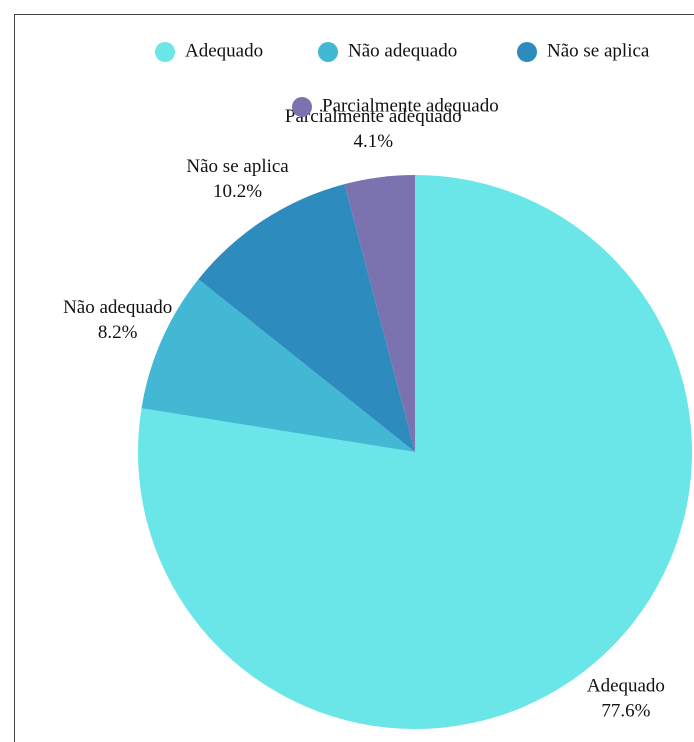 Image resolution: width=694 pixels, height=742 pixels. I want to click on slice-value-label: 77.6%, so click(625, 711).